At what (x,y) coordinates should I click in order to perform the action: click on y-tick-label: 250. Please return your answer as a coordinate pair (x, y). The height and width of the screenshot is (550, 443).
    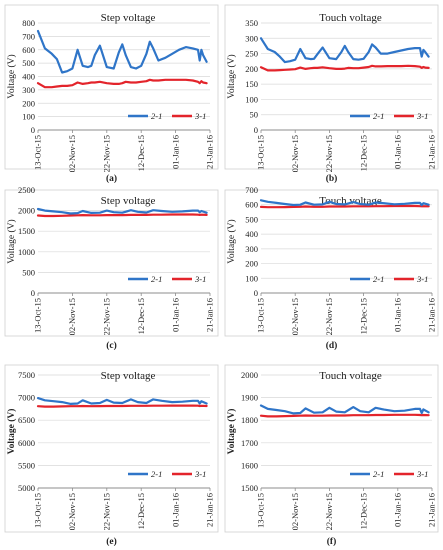
    Looking at the image, I should click on (251, 54).